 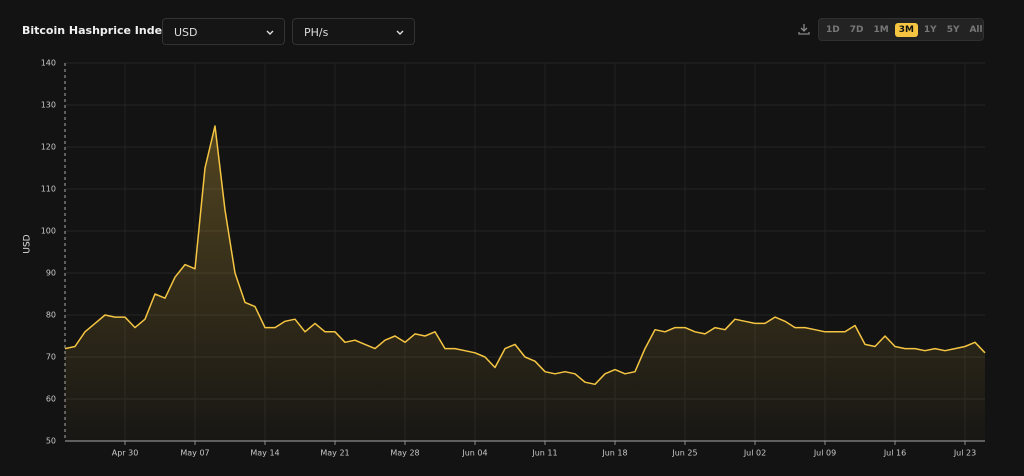 I want to click on y-tick-label: 80, so click(x=51, y=315).